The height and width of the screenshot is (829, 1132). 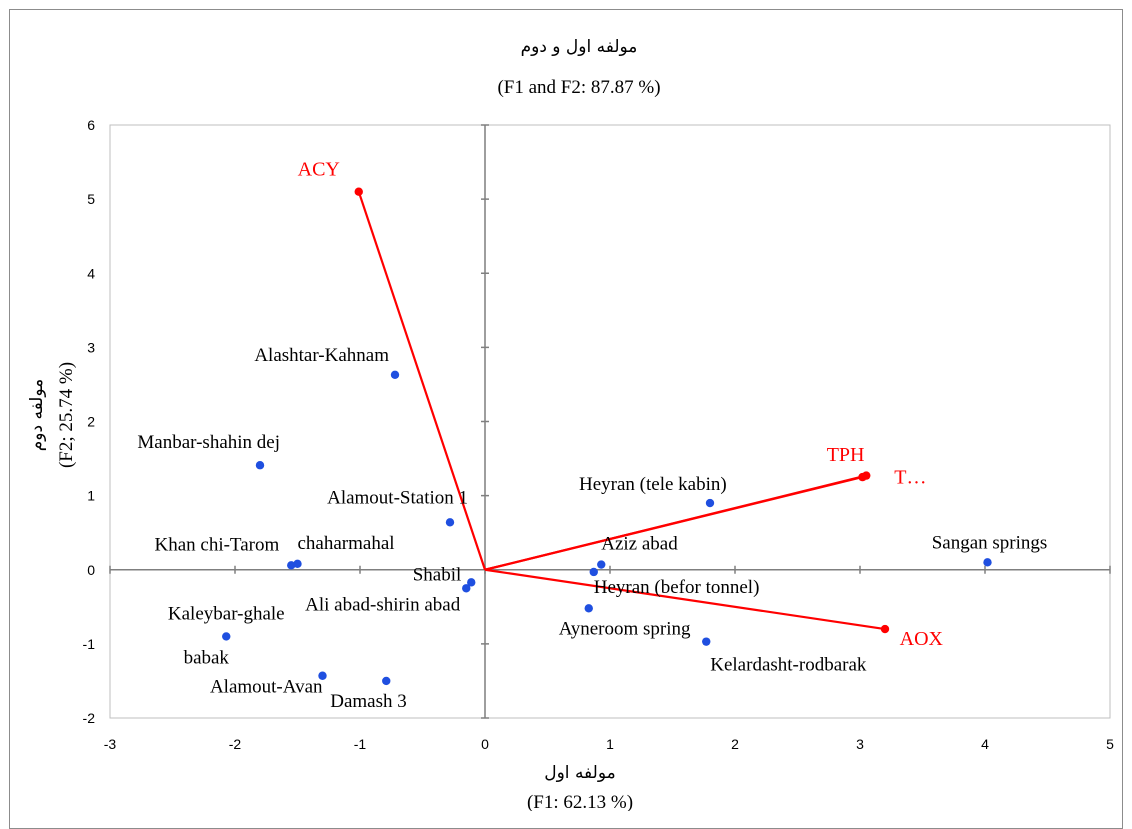 I want to click on vector-AOX, so click(x=685, y=599).